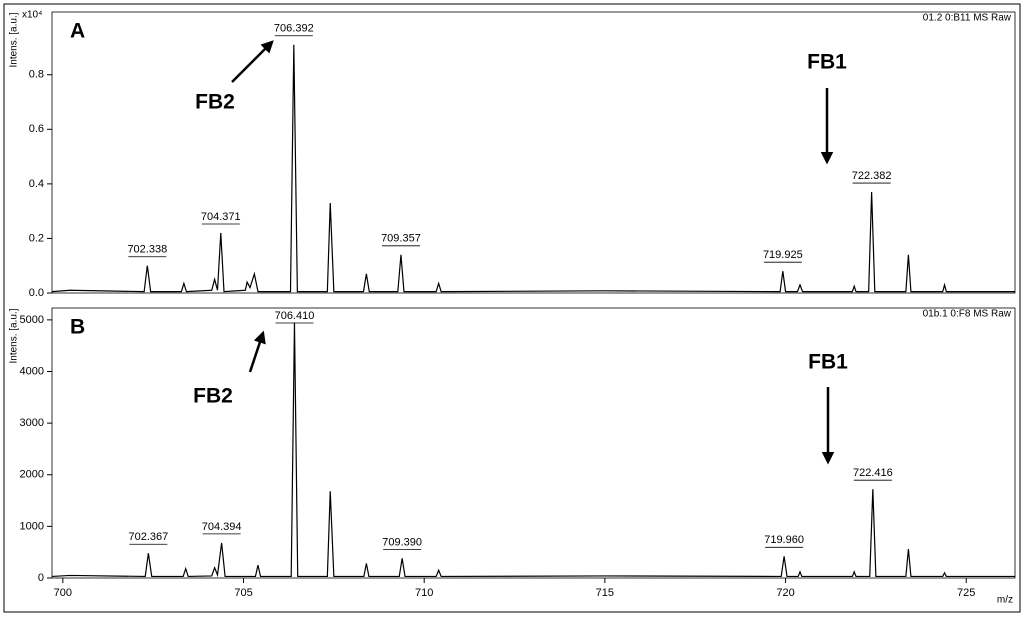 The height and width of the screenshot is (617, 1024). What do you see at coordinates (243, 593) in the screenshot?
I see `x-tick-label: 705` at bounding box center [243, 593].